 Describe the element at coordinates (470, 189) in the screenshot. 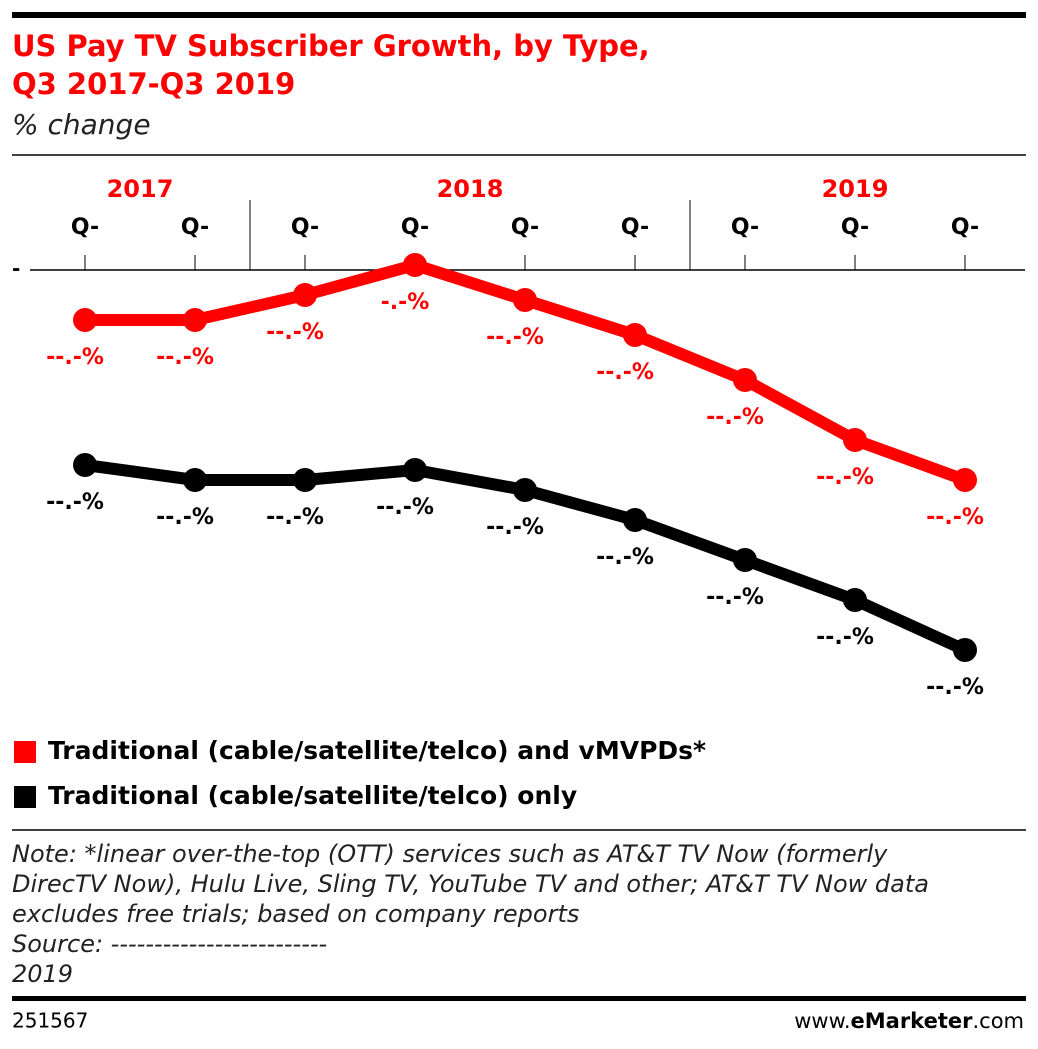

I see `year-label: 2018` at that location.